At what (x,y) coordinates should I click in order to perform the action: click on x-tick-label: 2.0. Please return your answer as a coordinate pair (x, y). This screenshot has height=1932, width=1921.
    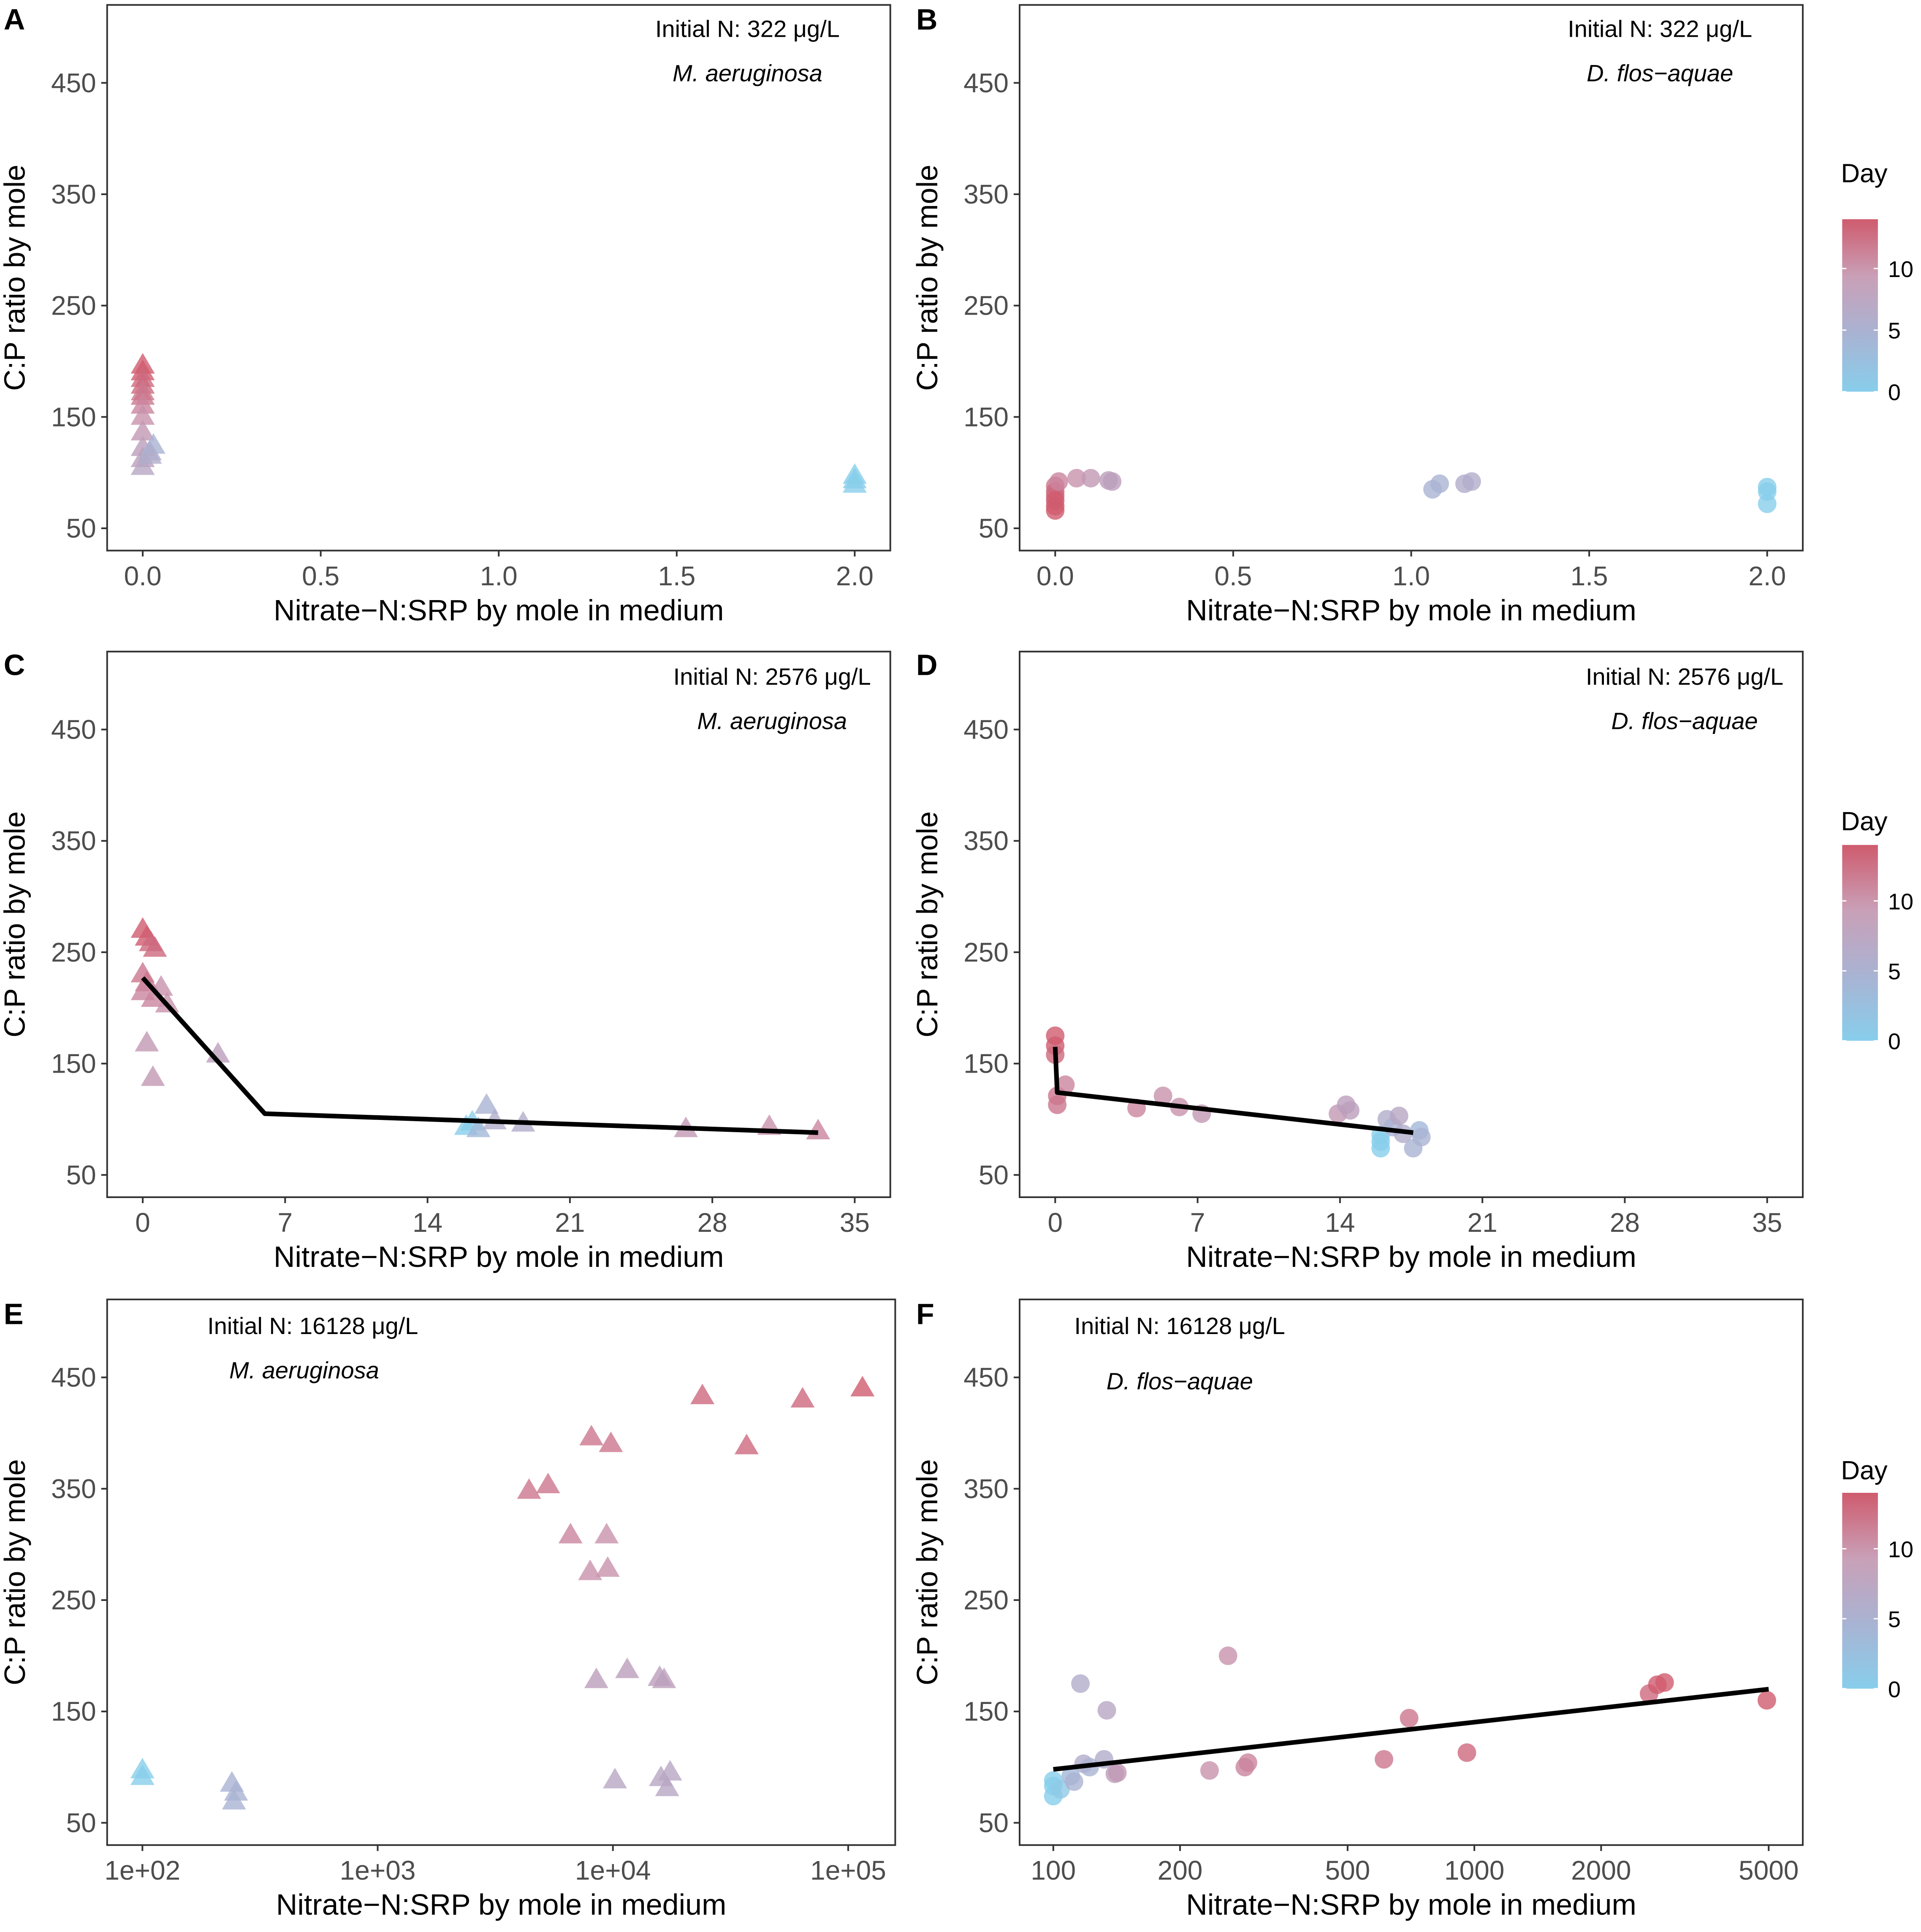
    Looking at the image, I should click on (855, 576).